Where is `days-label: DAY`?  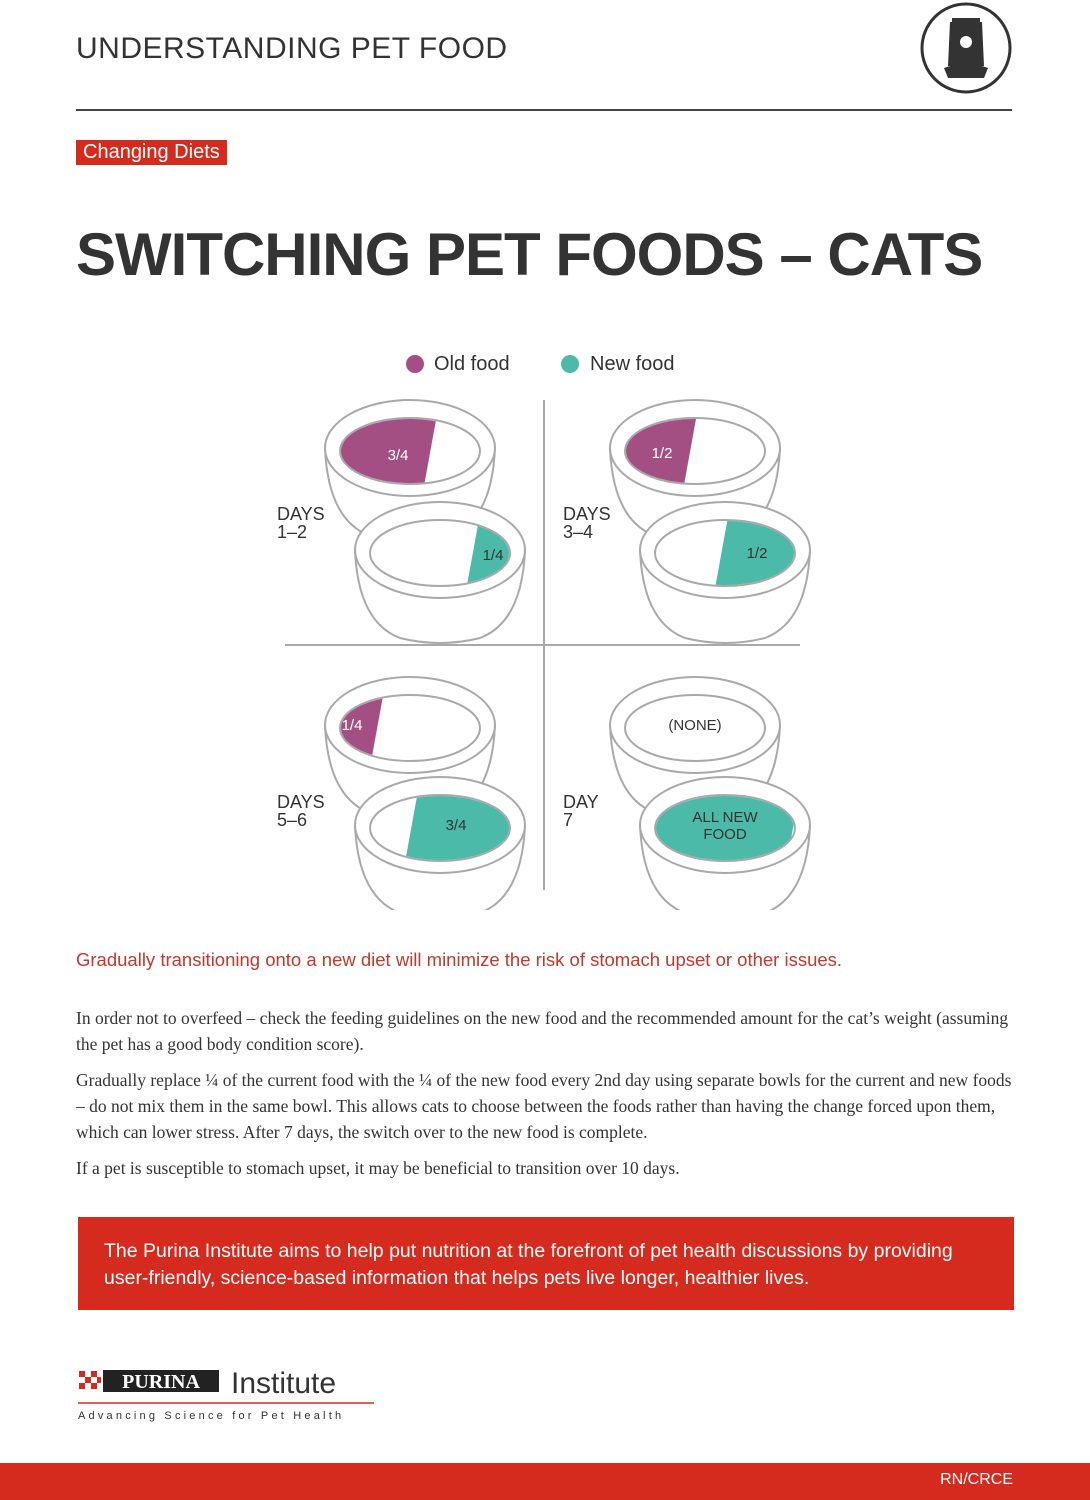
days-label: DAY is located at coordinates (581, 802).